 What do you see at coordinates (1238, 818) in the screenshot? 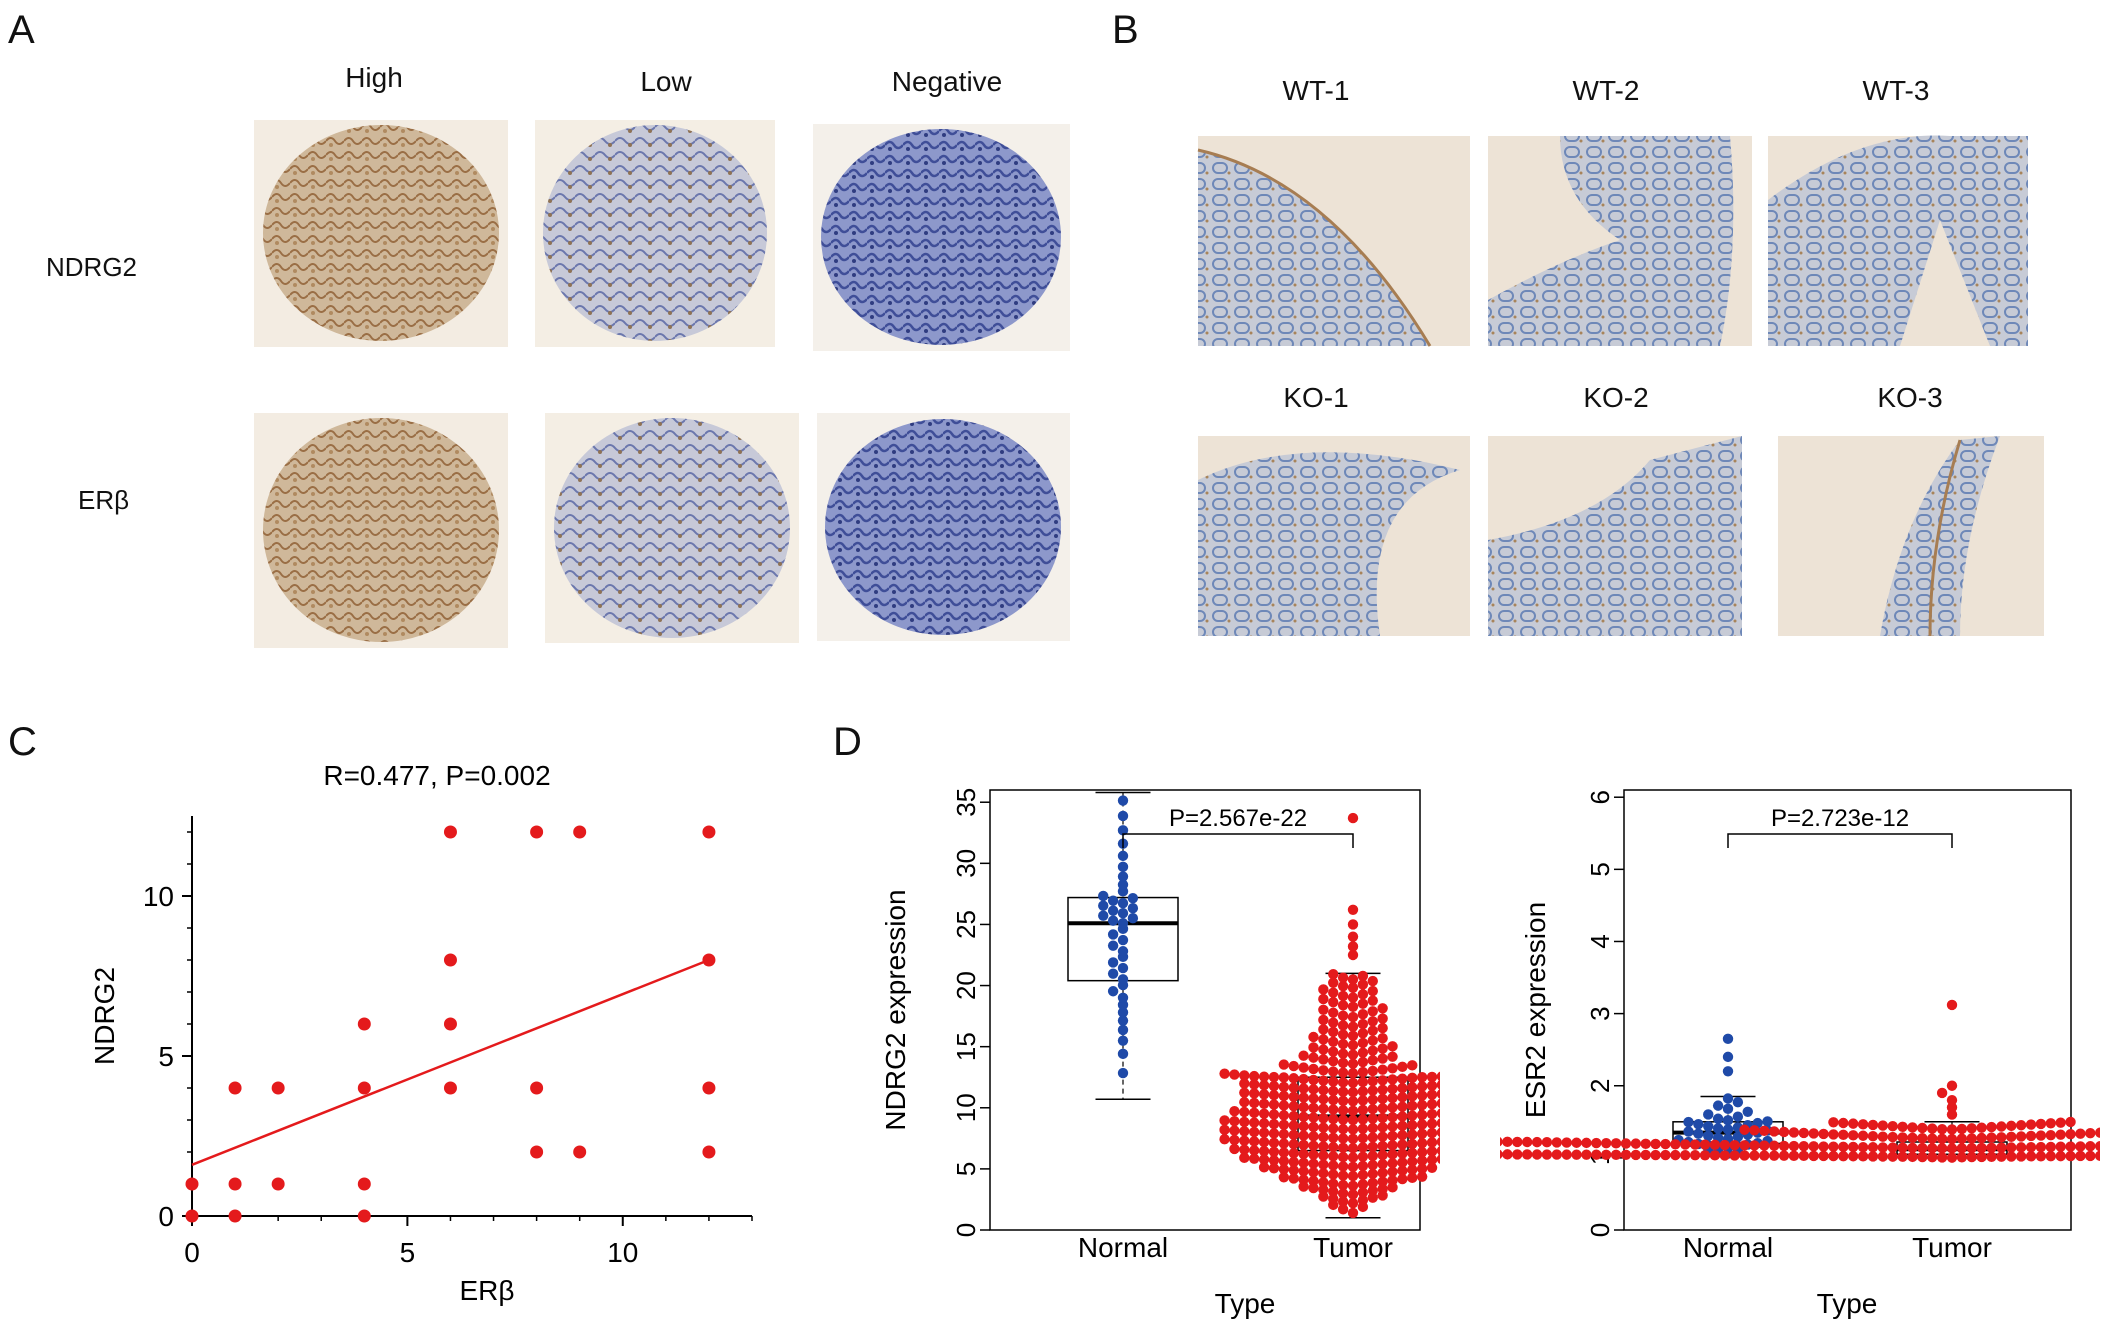
I see `p-value-label: P=2.567e-22` at bounding box center [1238, 818].